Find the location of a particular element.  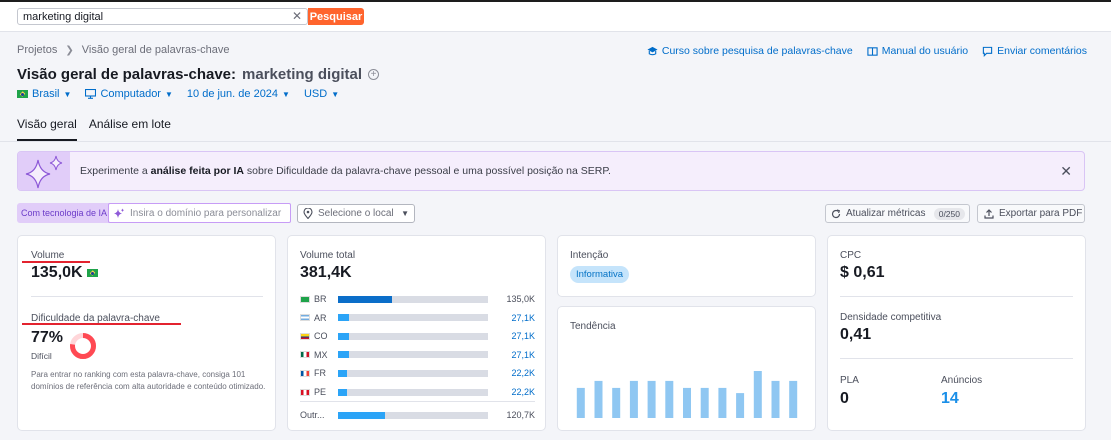

divider is located at coordinates (147, 296).